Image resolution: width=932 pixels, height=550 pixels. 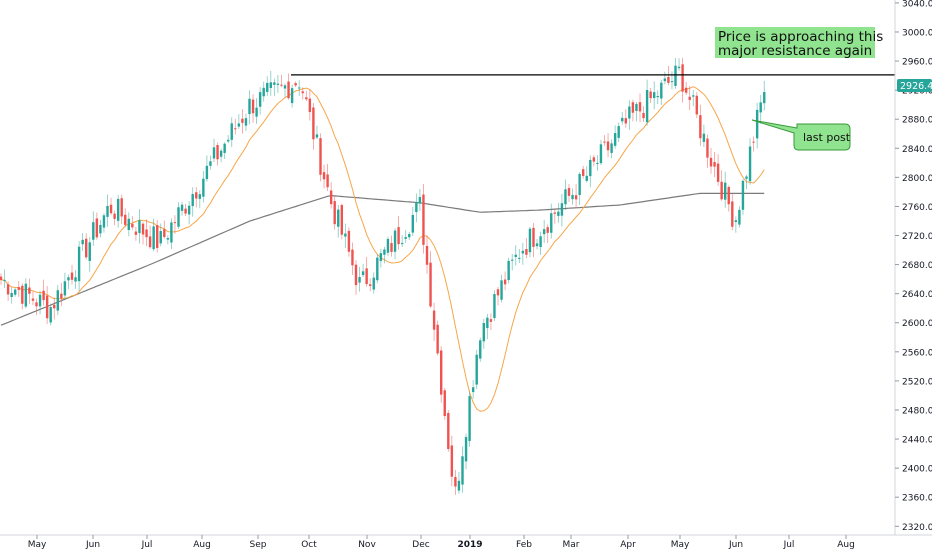 I want to click on time-tick-label: Jun, so click(x=92, y=545).